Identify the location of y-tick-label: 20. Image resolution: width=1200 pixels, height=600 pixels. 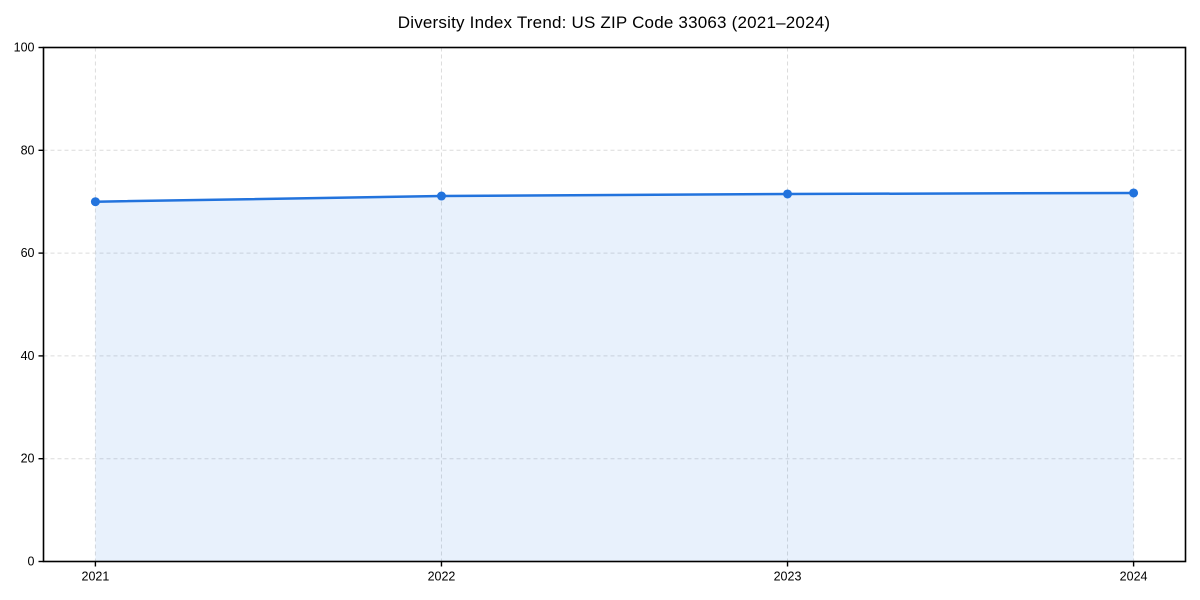
(28, 459).